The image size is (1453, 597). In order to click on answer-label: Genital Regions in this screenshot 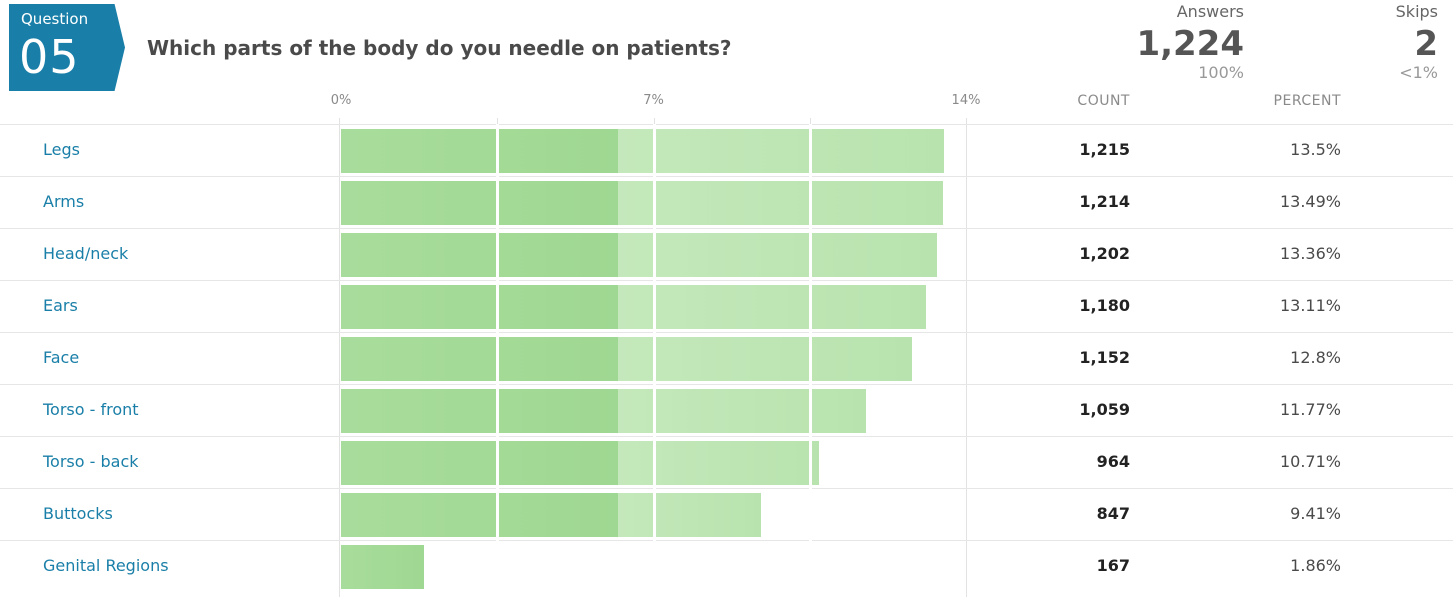, I will do `click(106, 565)`.